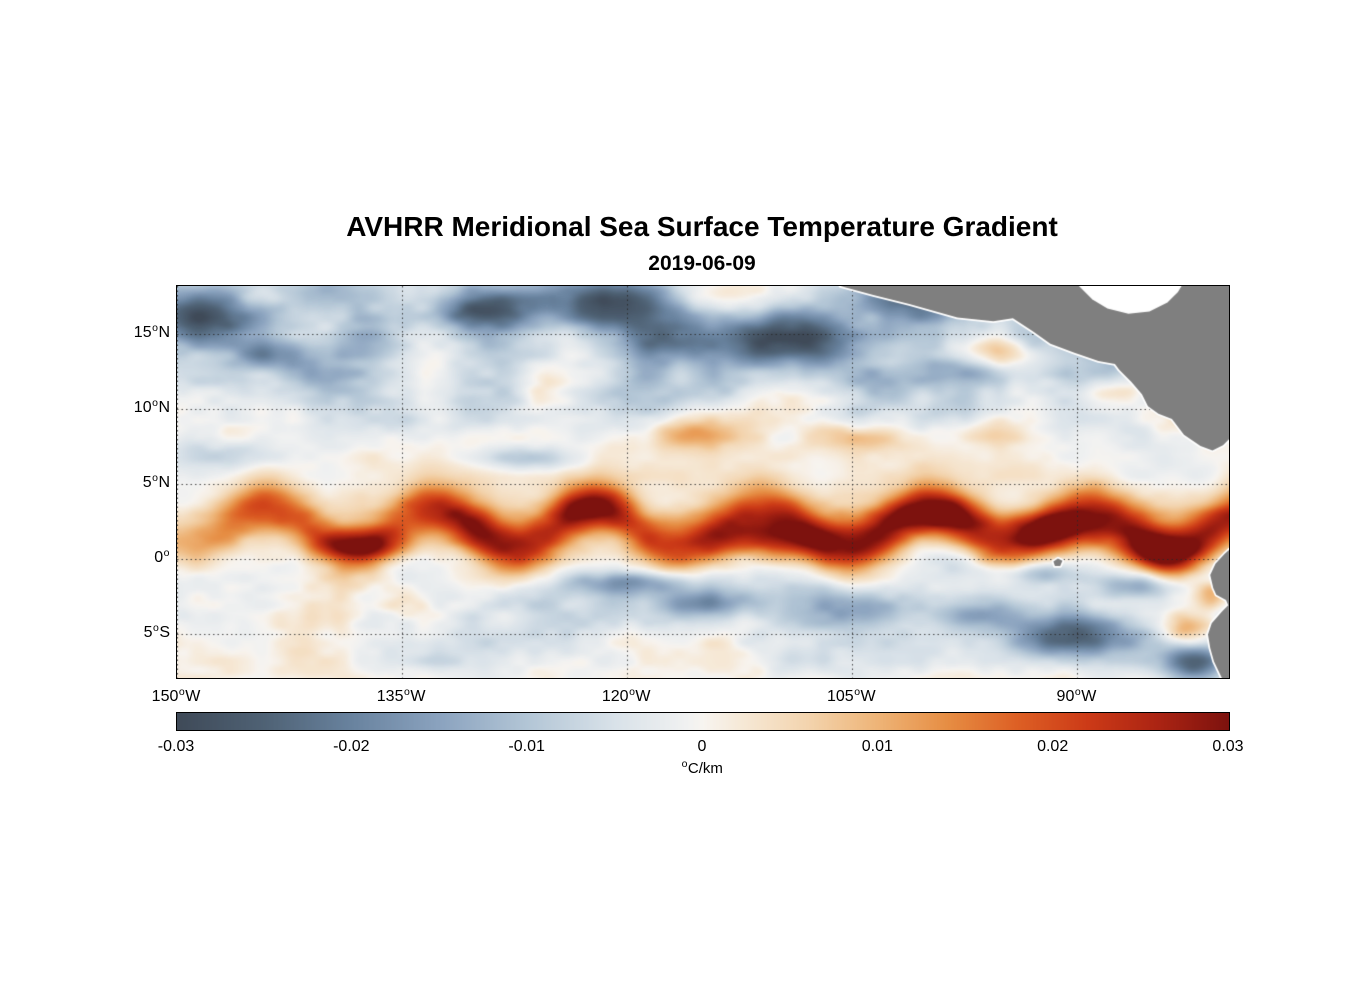  What do you see at coordinates (705, 768) in the screenshot?
I see `units-text: C/km` at bounding box center [705, 768].